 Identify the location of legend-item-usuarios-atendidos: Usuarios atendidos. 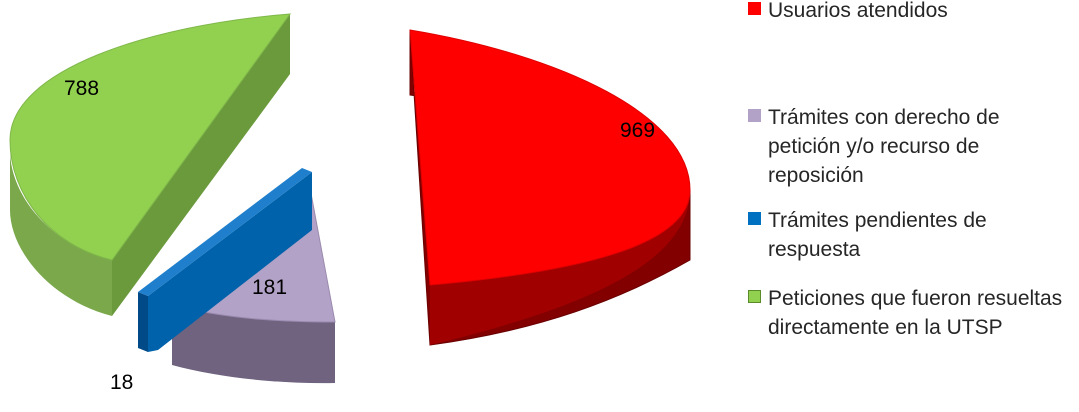
(912, 12).